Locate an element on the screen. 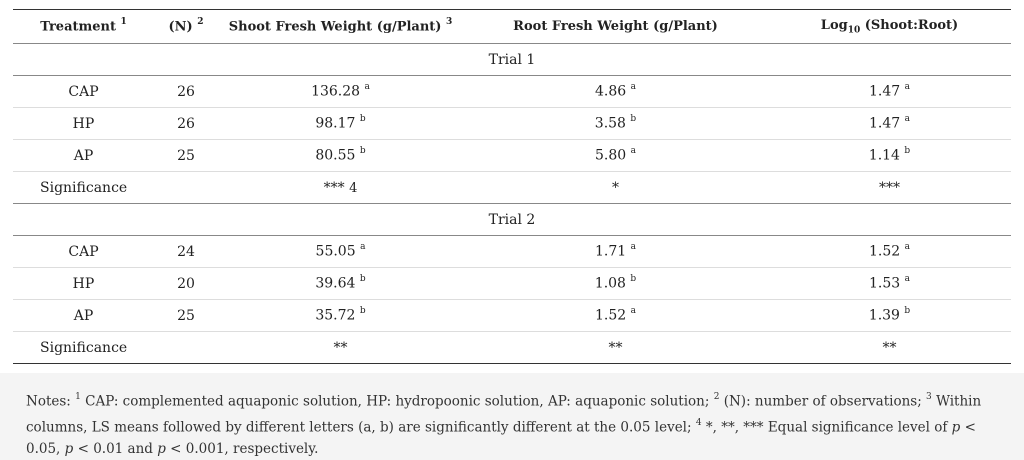 The image size is (1024, 460). root-cell: 4.86 a is located at coordinates (615, 91).